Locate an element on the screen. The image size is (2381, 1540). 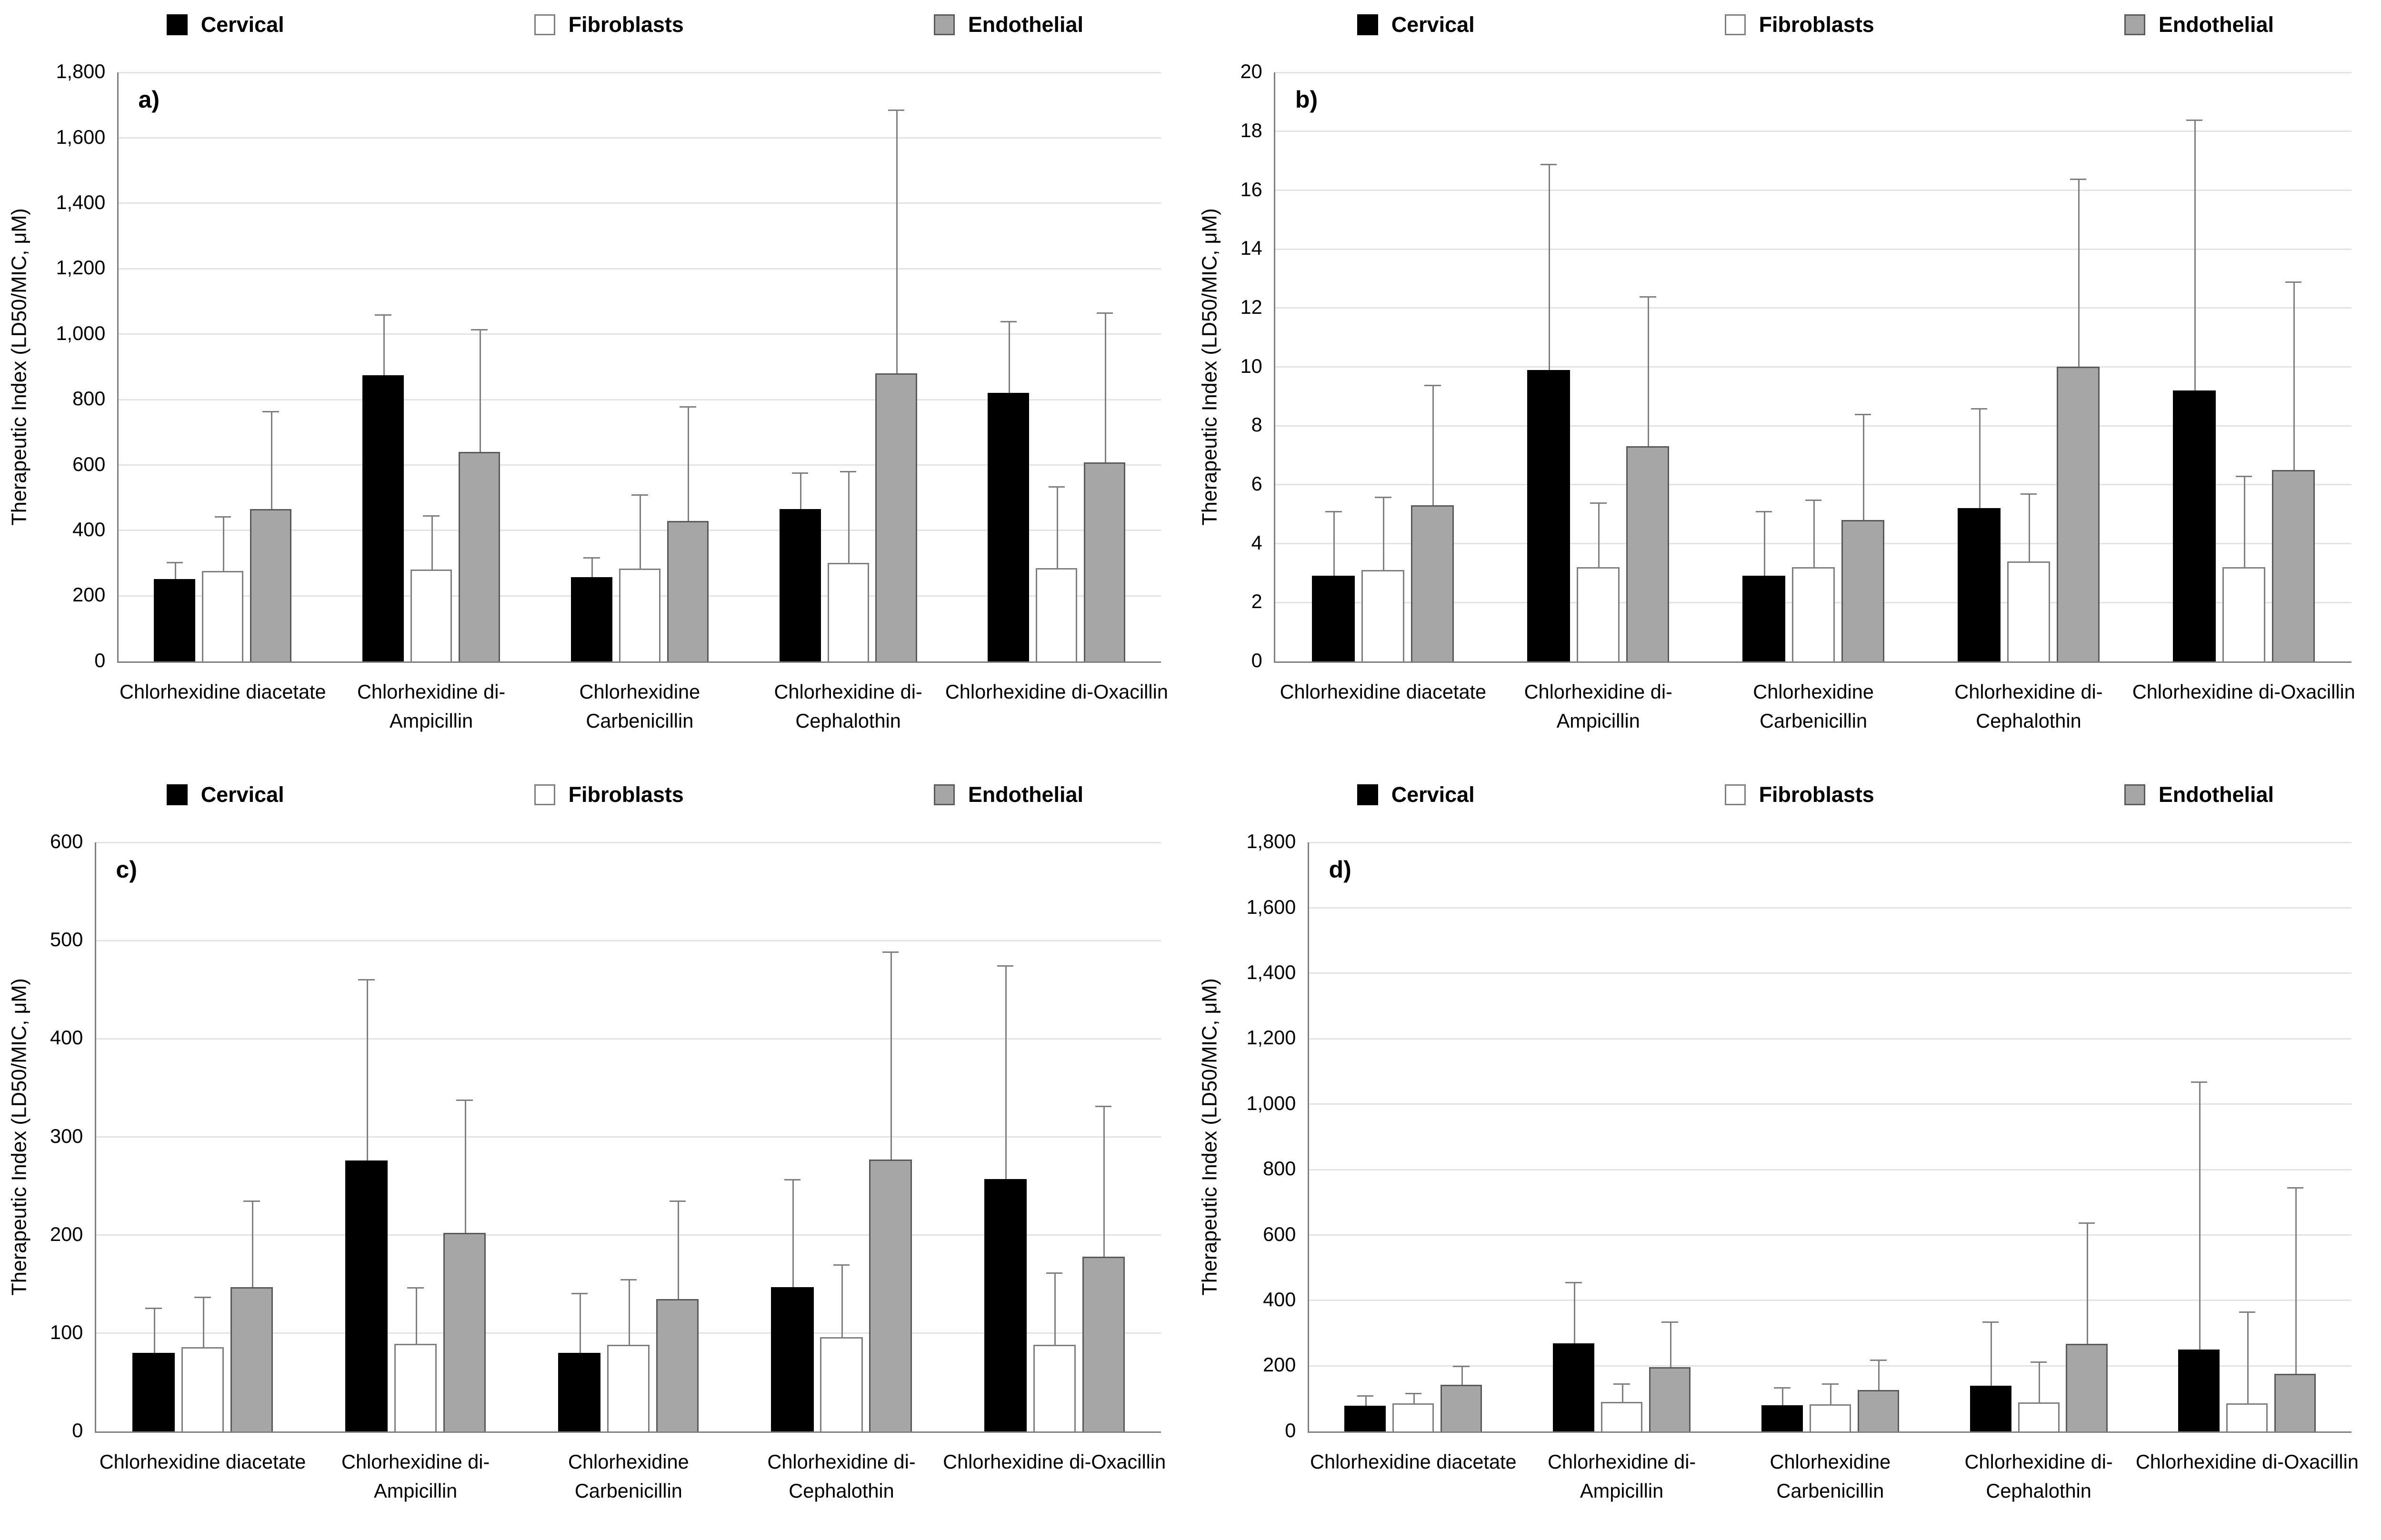
x-category-label: Chlorhexidine diacetate is located at coordinates (1384, 691).